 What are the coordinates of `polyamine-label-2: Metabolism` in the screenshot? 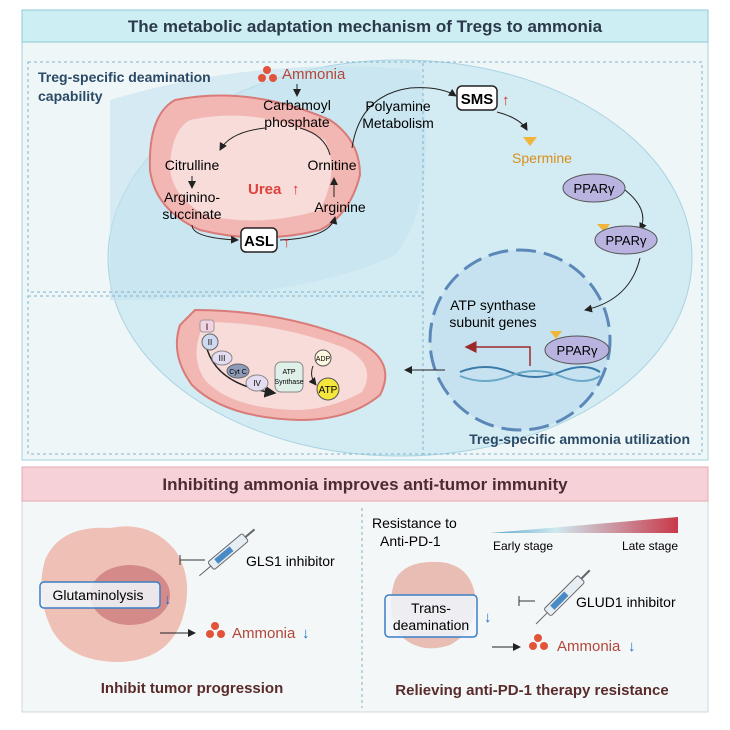 It's located at (398, 123).